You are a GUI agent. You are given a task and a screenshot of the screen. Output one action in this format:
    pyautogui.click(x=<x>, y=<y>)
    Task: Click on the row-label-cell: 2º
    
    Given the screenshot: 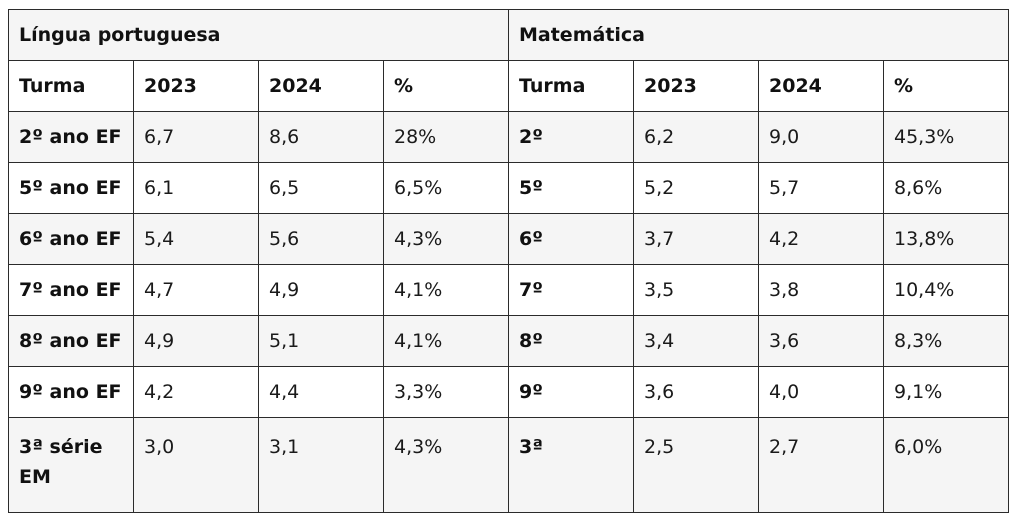 What is the action you would take?
    pyautogui.click(x=571, y=137)
    